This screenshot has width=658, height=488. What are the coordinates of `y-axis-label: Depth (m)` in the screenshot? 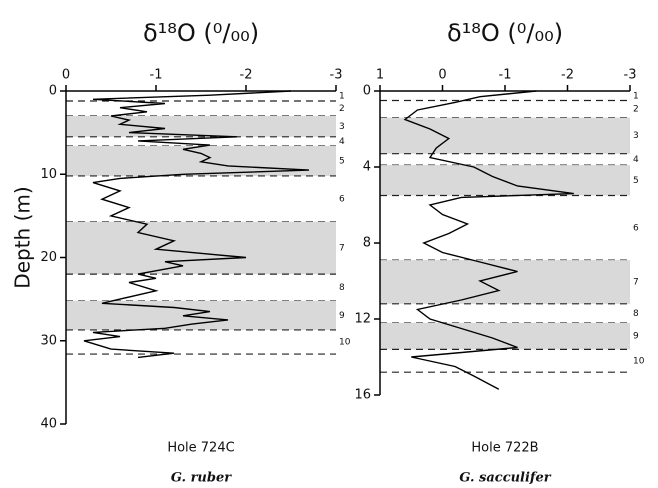 It's located at (23, 237).